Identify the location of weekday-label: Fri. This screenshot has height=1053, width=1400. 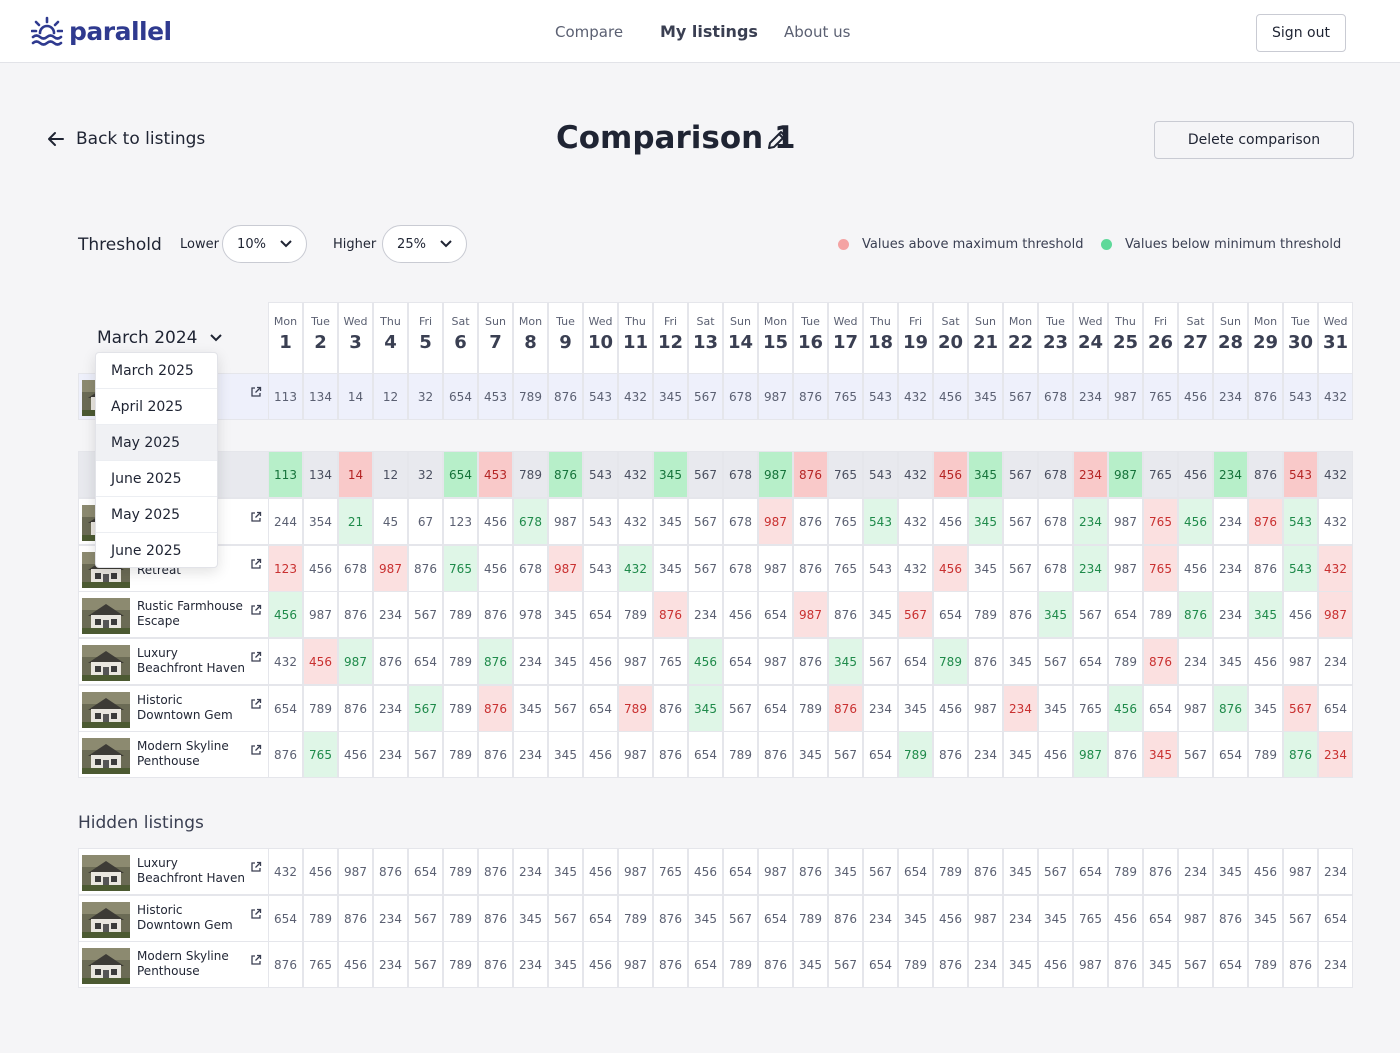
(1160, 321).